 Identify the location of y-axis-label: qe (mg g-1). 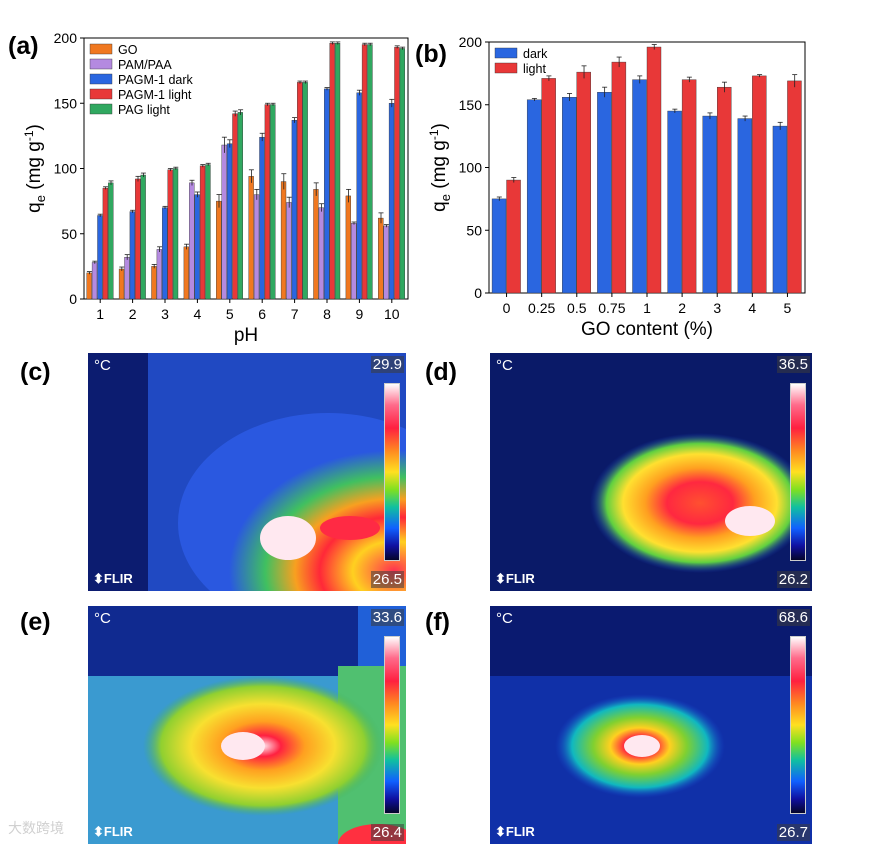
(35, 168).